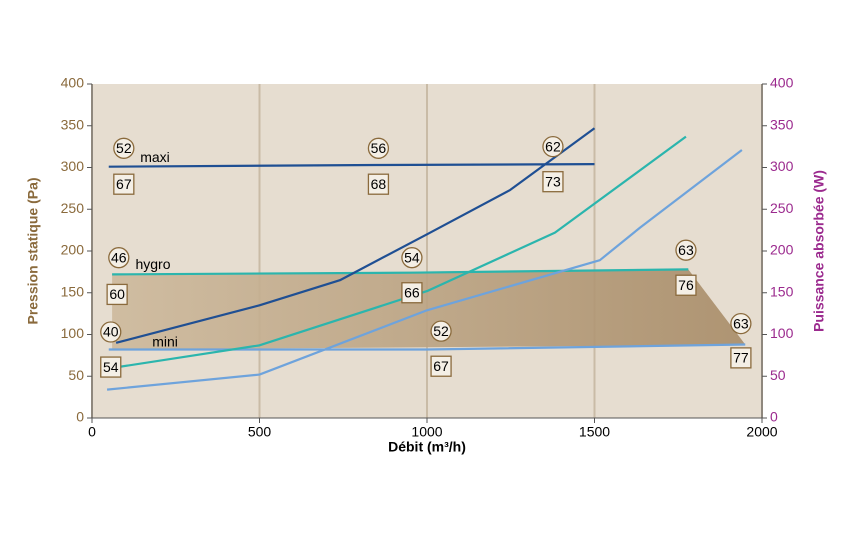 This screenshot has width=860, height=538. Describe the element at coordinates (782, 333) in the screenshot. I see `y2-tick-label: 100` at that location.